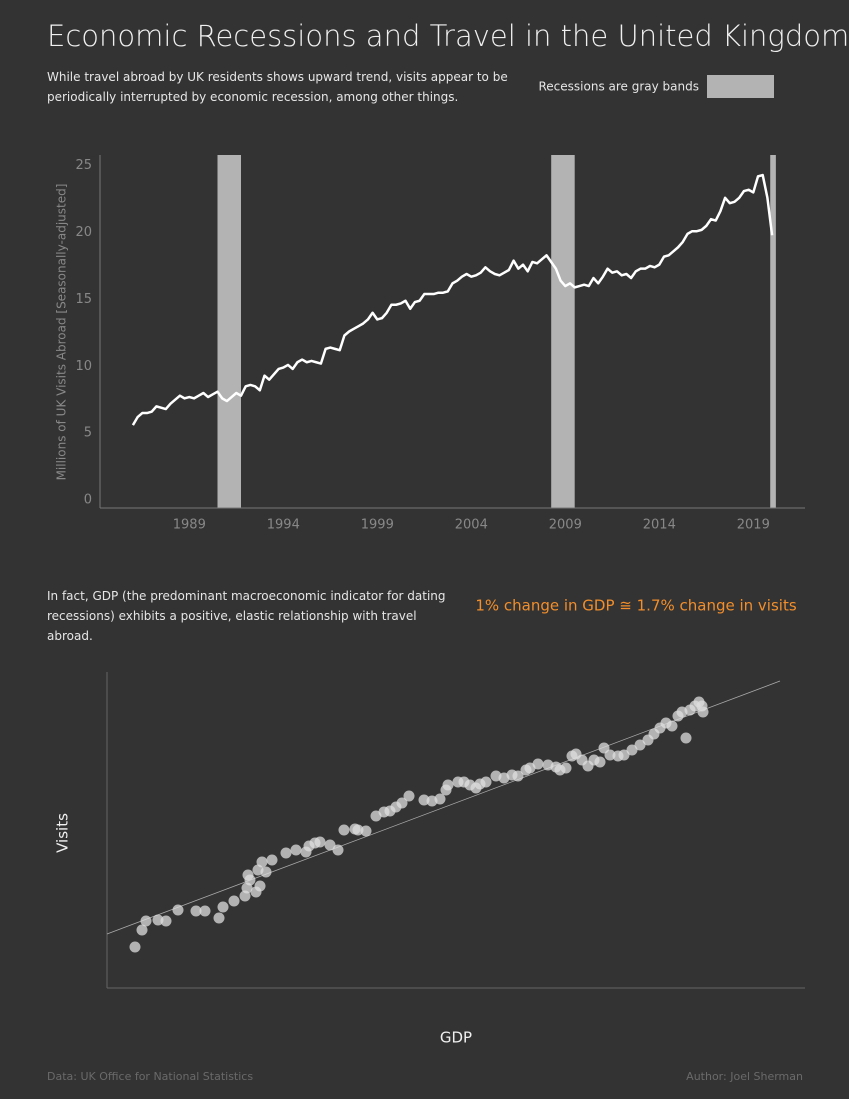 The width and height of the screenshot is (849, 1099). What do you see at coordinates (150, 1076) in the screenshot?
I see `footer-source: Data: UK Office for National Statistics` at bounding box center [150, 1076].